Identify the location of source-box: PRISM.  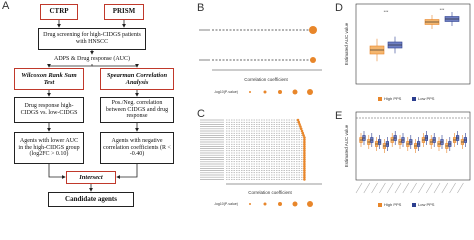
(124, 12).